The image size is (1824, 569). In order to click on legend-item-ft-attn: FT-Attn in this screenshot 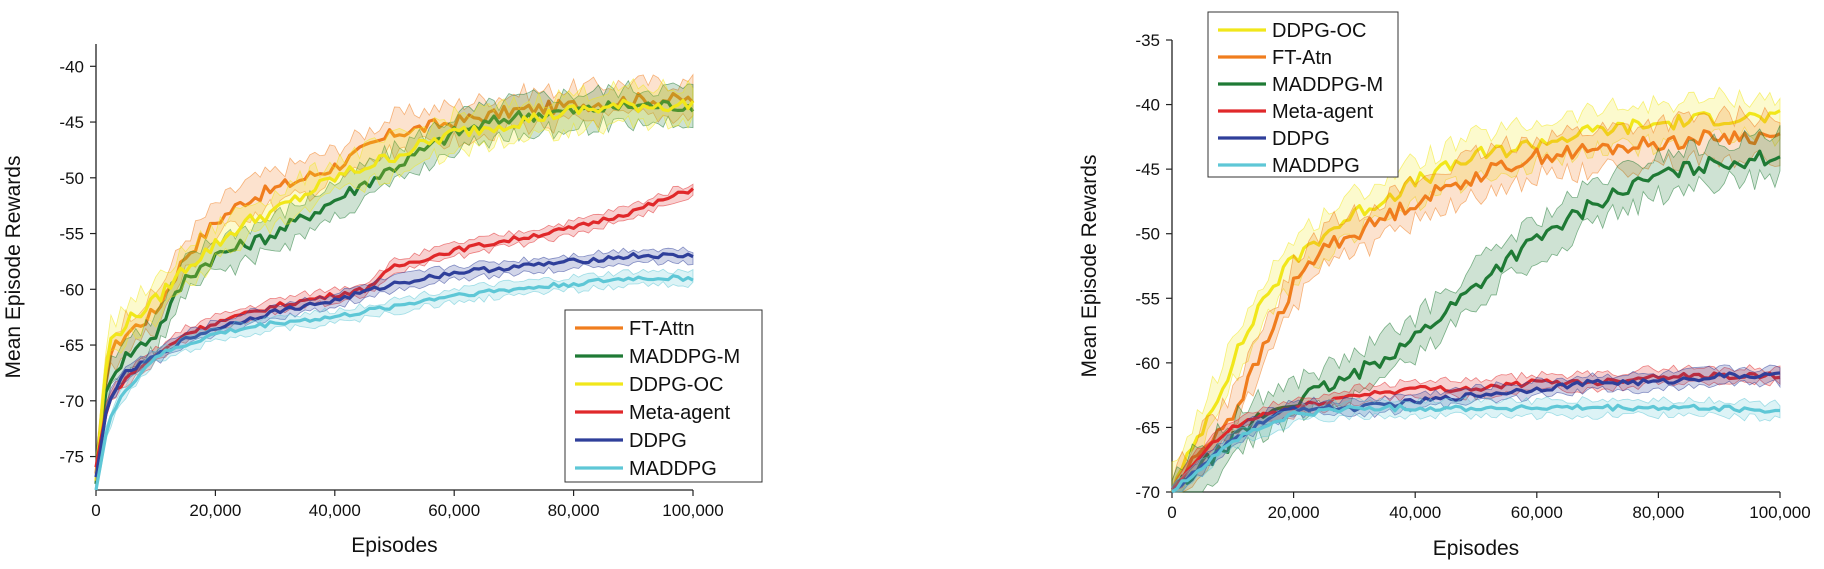, I will do `click(635, 329)`.